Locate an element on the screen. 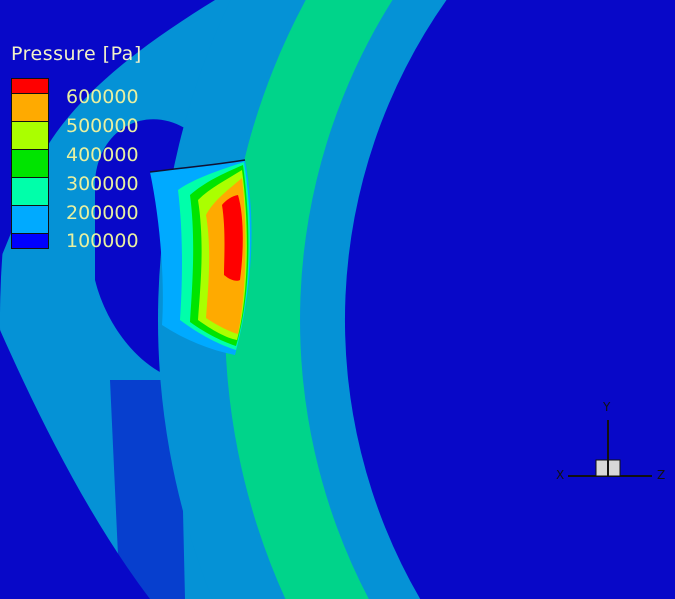 The image size is (675, 599). axis-x-label: X is located at coordinates (560, 475).